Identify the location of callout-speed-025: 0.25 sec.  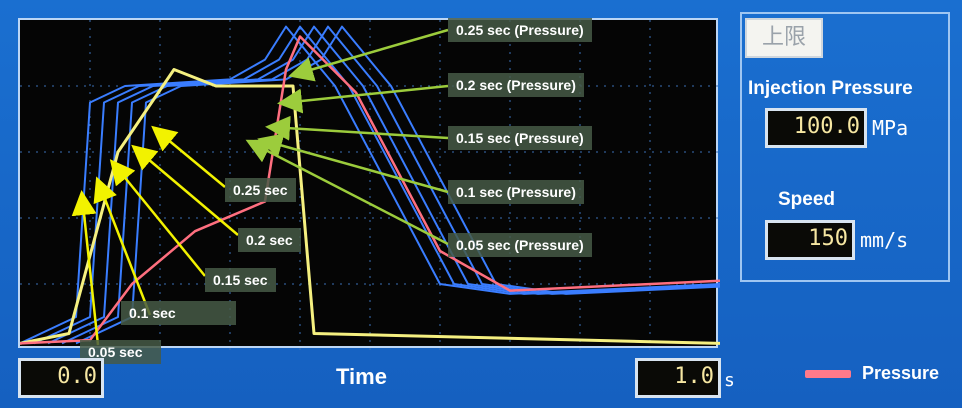
(260, 190).